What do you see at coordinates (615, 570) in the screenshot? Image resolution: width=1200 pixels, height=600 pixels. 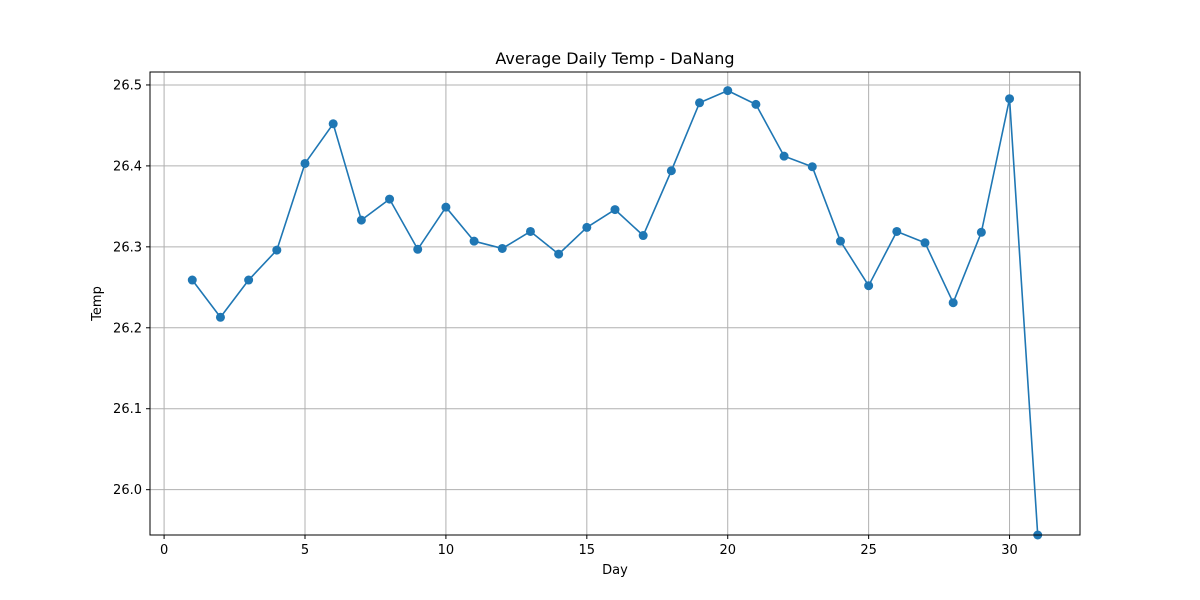 I see `x-axis-label: Day` at bounding box center [615, 570].